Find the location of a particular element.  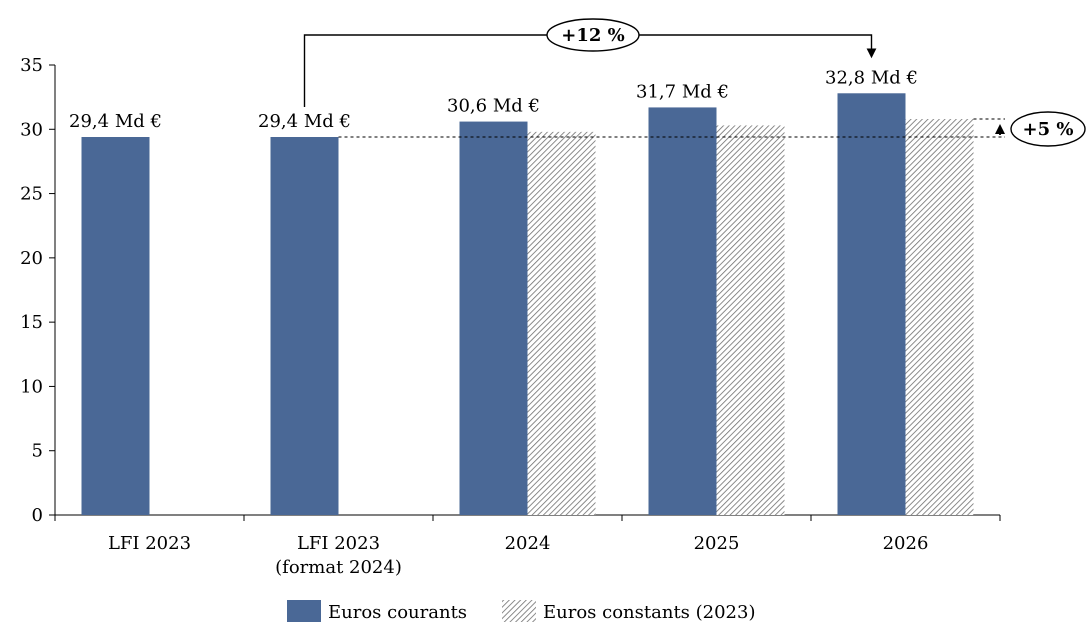

bar-value-label: 32,8 Md € is located at coordinates (871, 77).